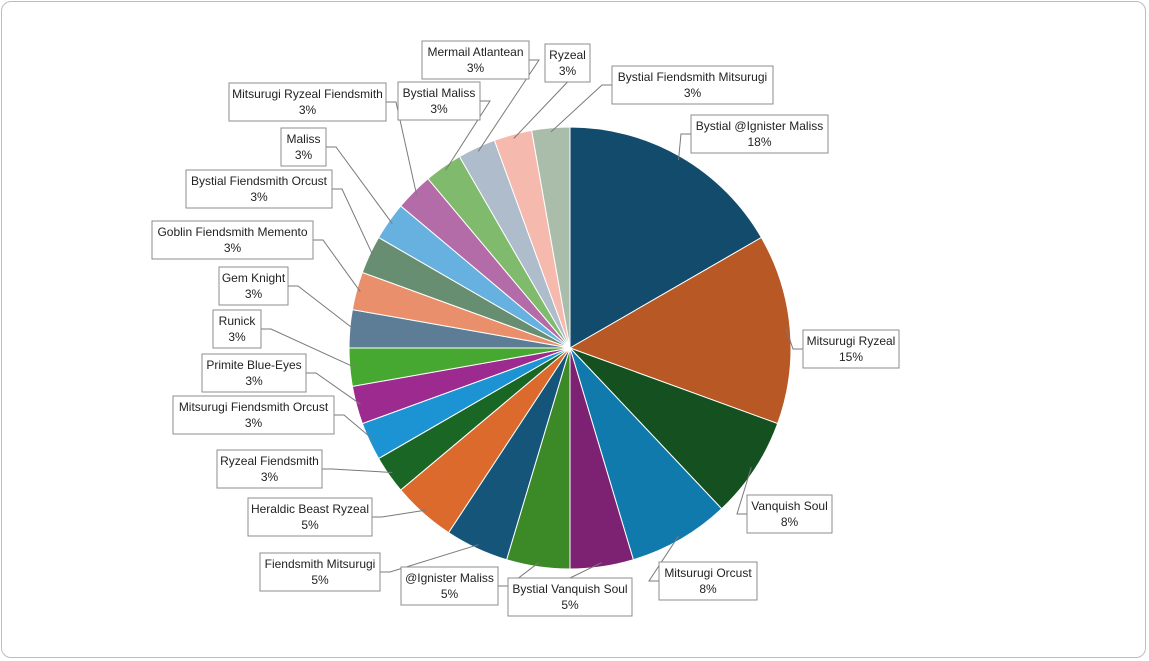 The height and width of the screenshot is (661, 1149). I want to click on slice-name-label: Bystial Fiendsmith Mitsurugi, so click(692, 77).